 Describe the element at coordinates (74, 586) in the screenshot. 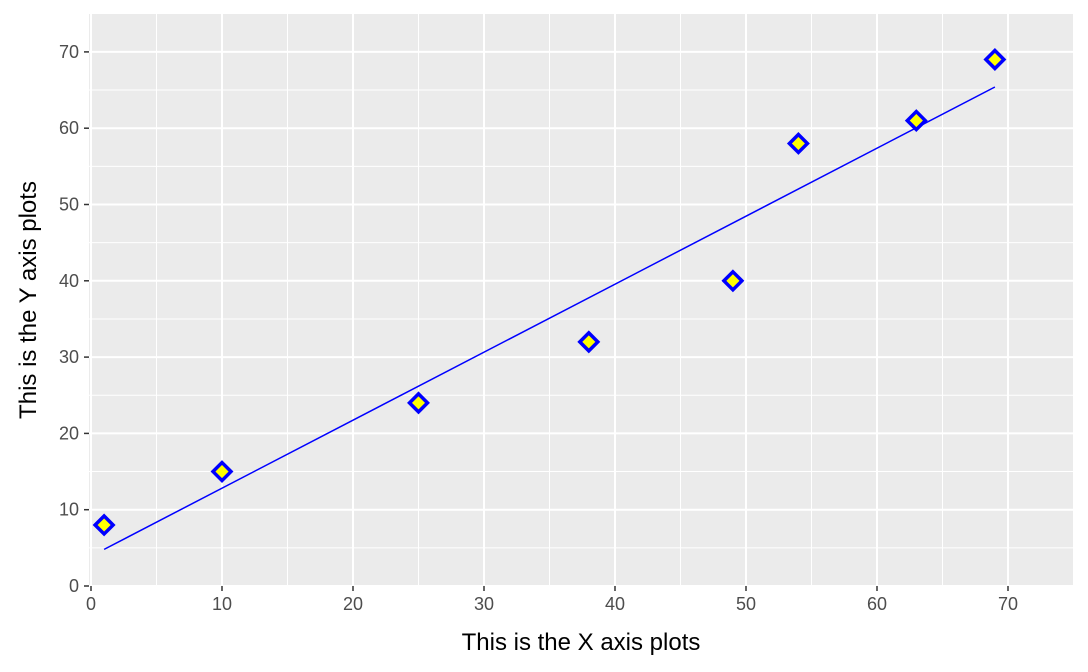

I see `y-tick-label: 0` at that location.